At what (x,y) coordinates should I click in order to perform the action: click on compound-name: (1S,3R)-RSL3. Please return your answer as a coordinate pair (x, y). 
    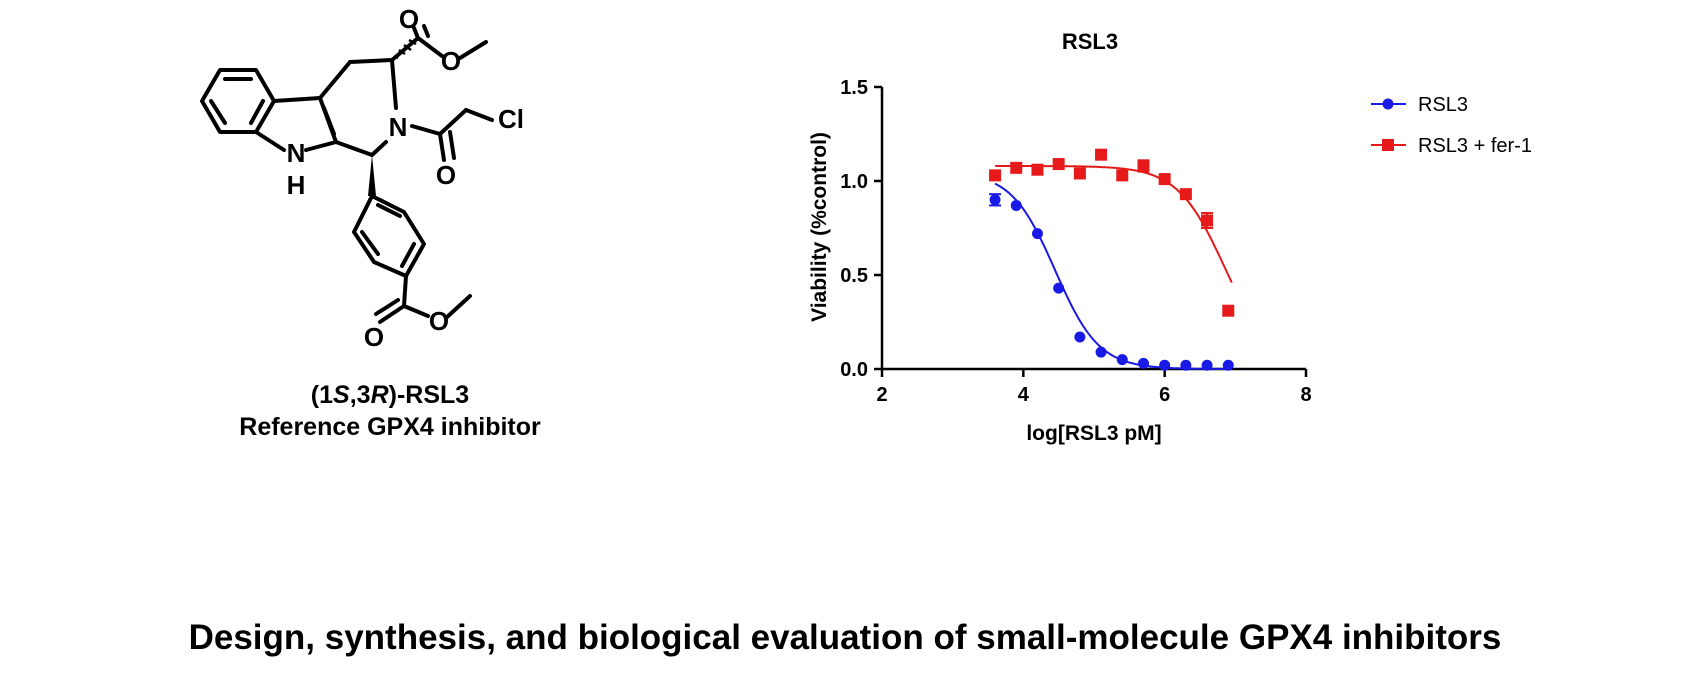
    Looking at the image, I should click on (390, 395).